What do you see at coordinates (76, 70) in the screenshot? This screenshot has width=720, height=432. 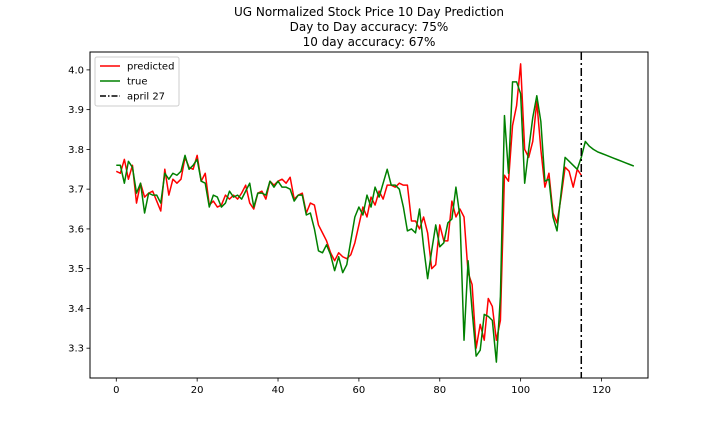 I see `y-tick-label: 4.0` at bounding box center [76, 70].